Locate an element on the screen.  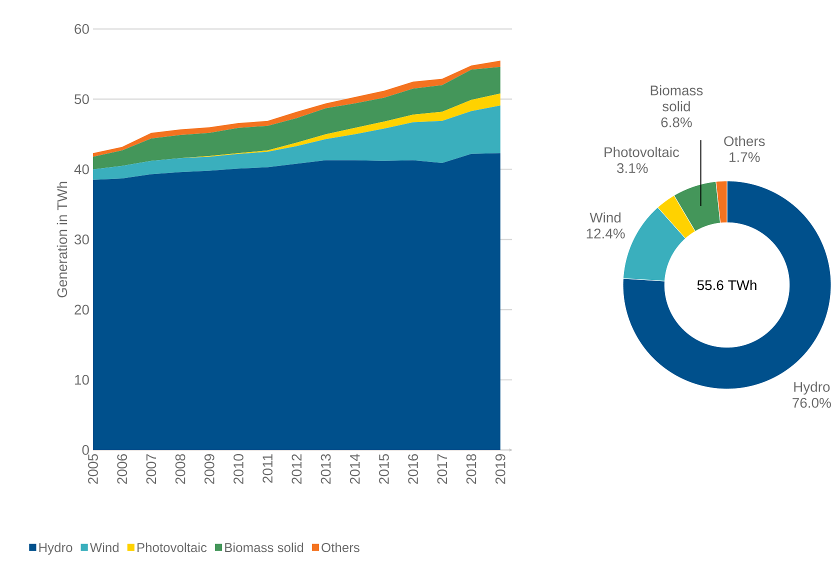
x-tick-label: 2019 is located at coordinates (500, 469).